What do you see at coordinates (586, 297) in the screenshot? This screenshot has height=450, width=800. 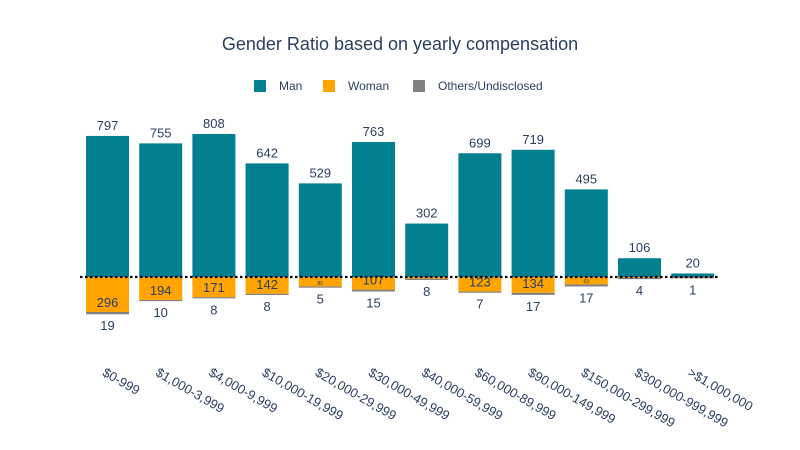 I see `label-others-9: 17` at bounding box center [586, 297].